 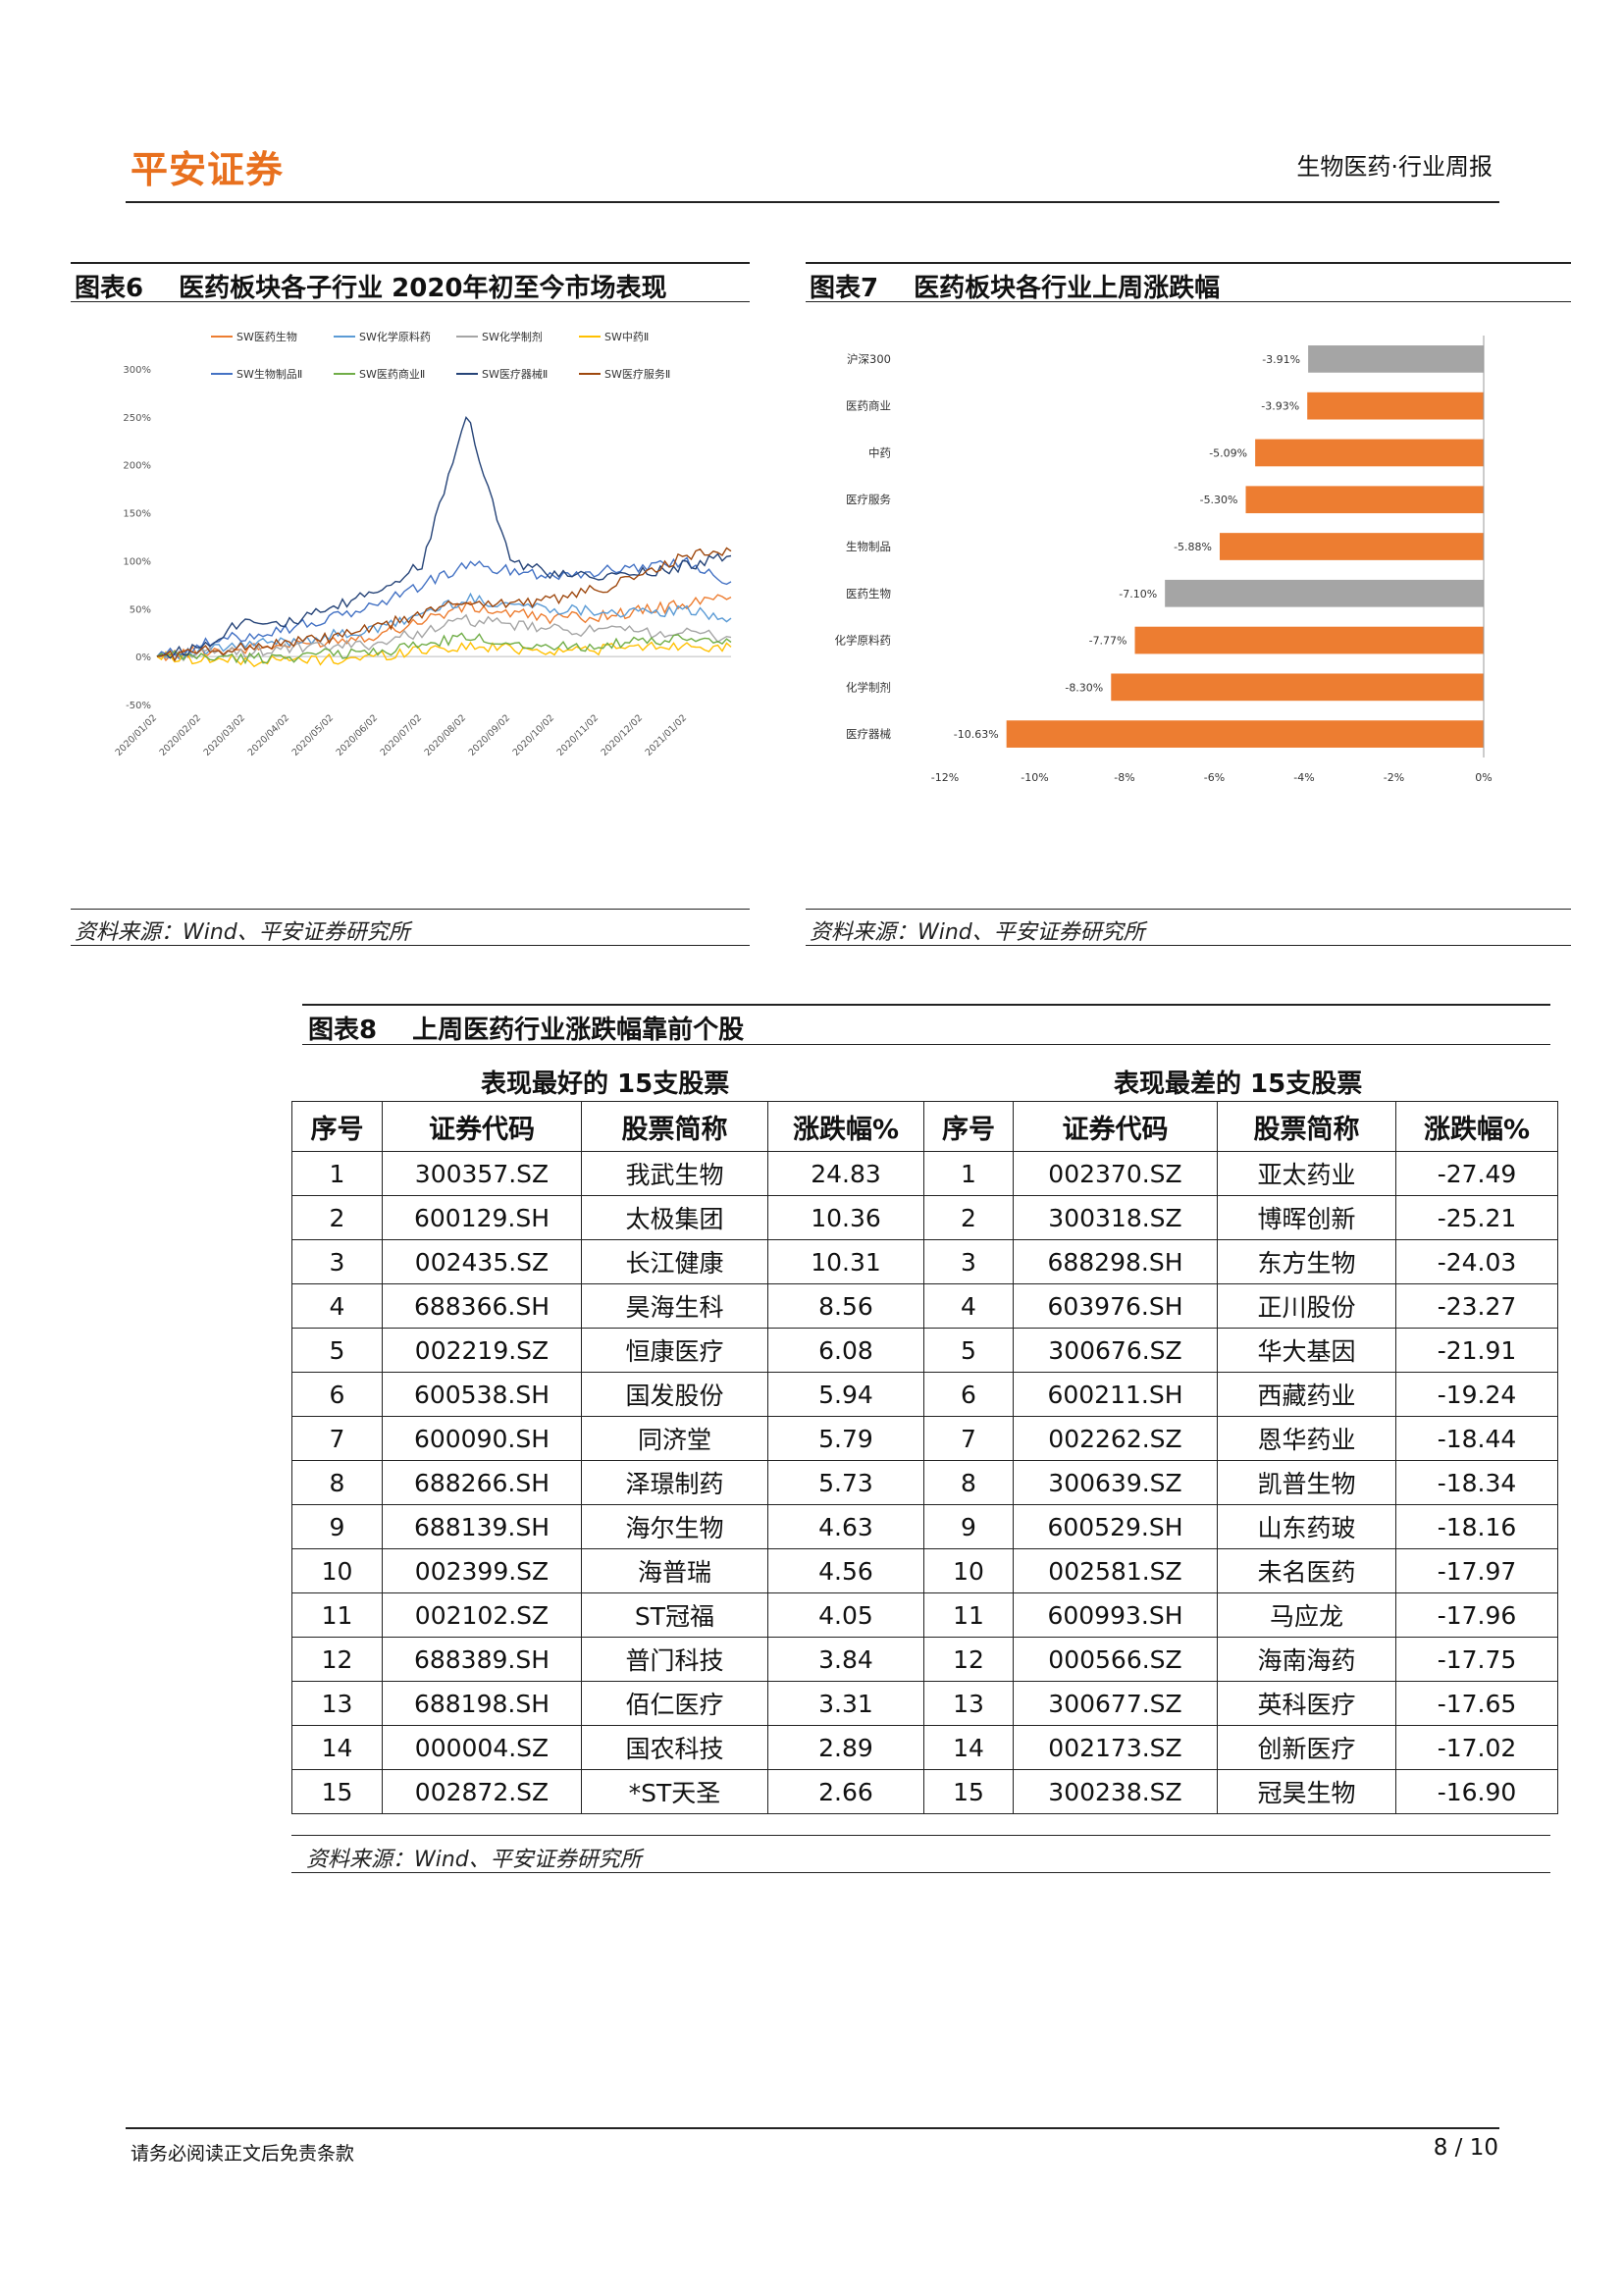 What do you see at coordinates (1115, 1615) in the screenshot?
I see `code-cell: 600993.SH` at bounding box center [1115, 1615].